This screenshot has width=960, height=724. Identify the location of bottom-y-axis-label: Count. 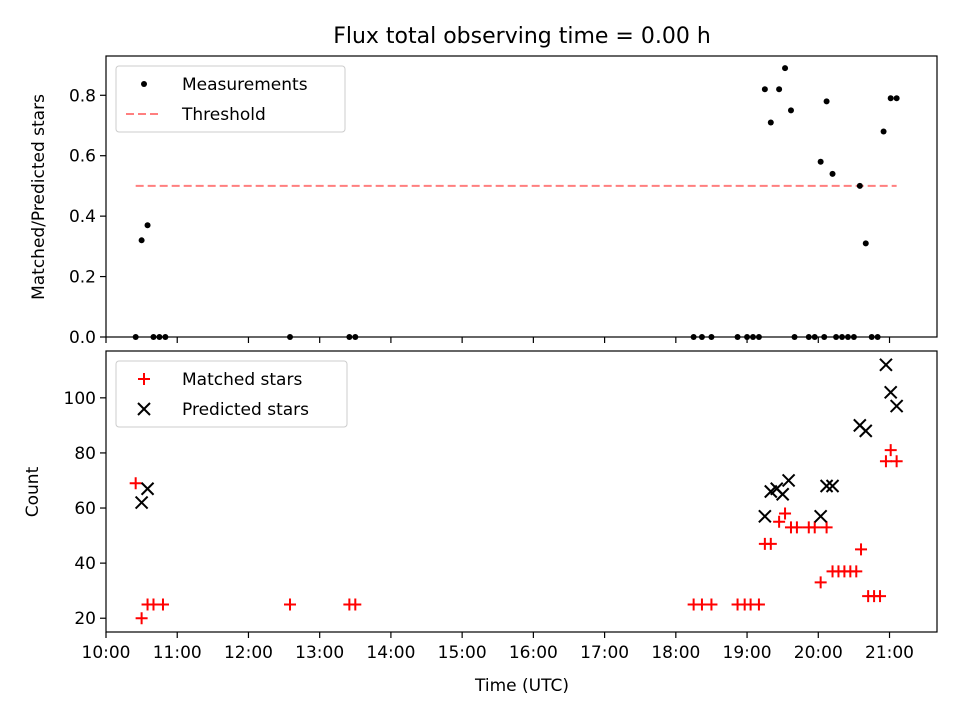
(33, 491).